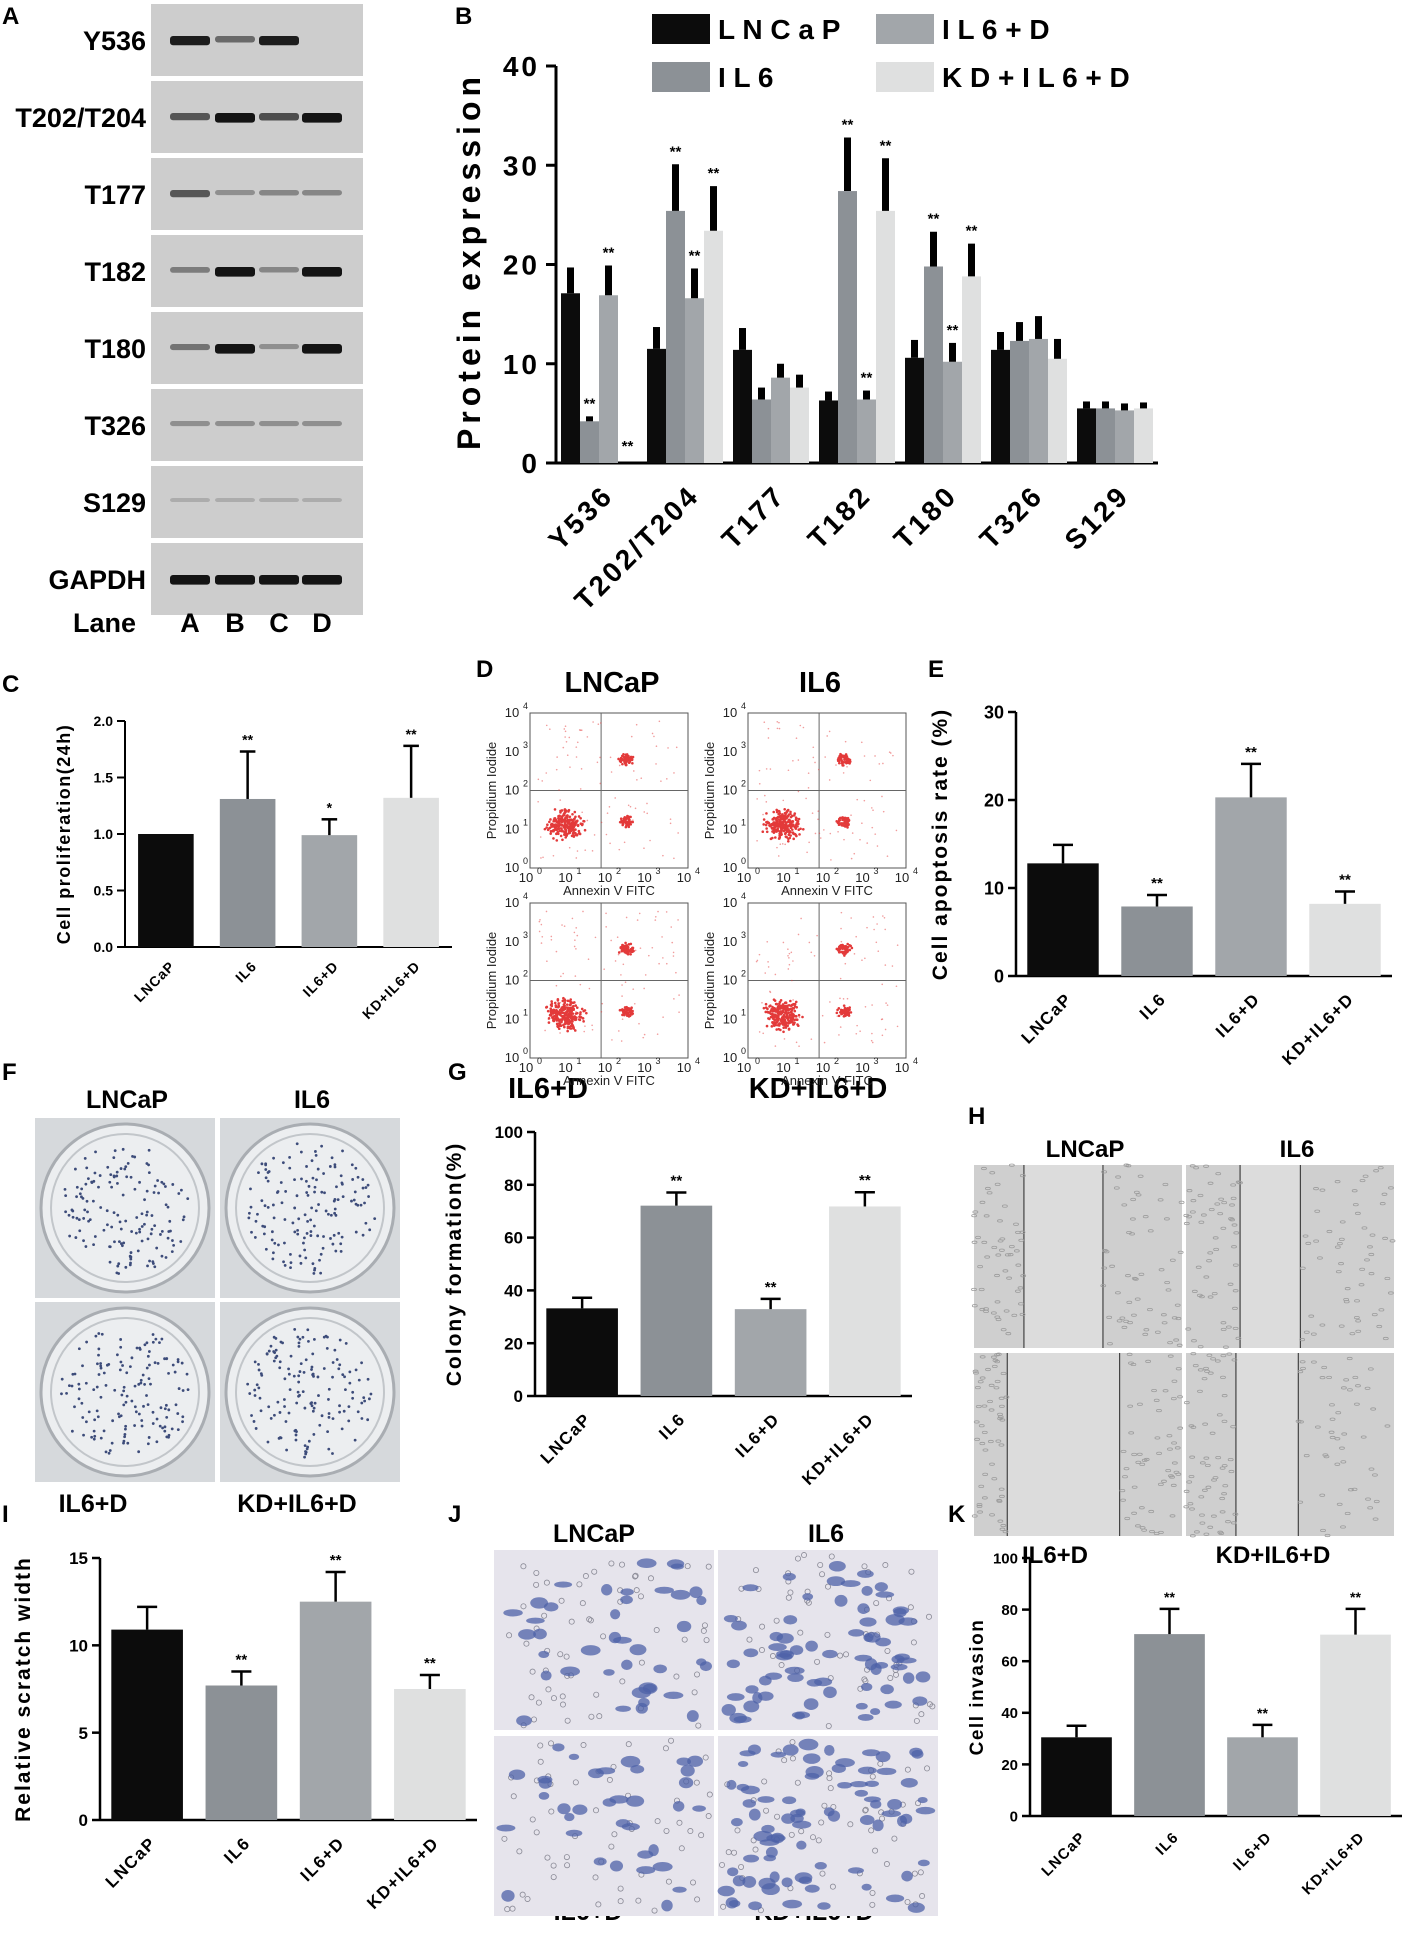 The width and height of the screenshot is (1405, 1936). I want to click on facs-x-tick: 10, so click(783, 1067).